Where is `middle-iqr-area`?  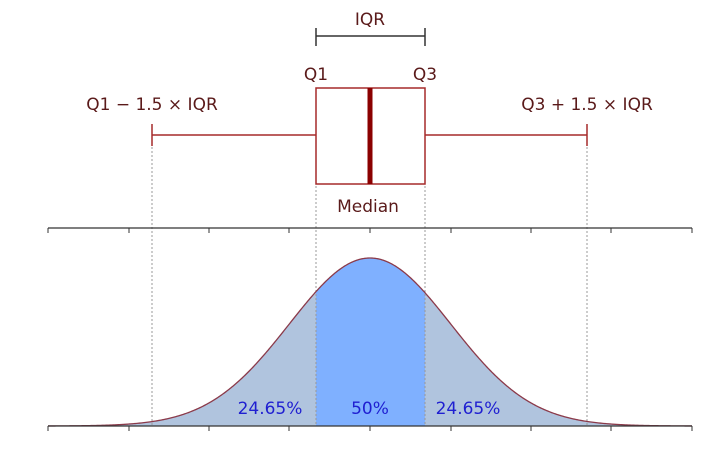
middle-iqr-area is located at coordinates (370, 342).